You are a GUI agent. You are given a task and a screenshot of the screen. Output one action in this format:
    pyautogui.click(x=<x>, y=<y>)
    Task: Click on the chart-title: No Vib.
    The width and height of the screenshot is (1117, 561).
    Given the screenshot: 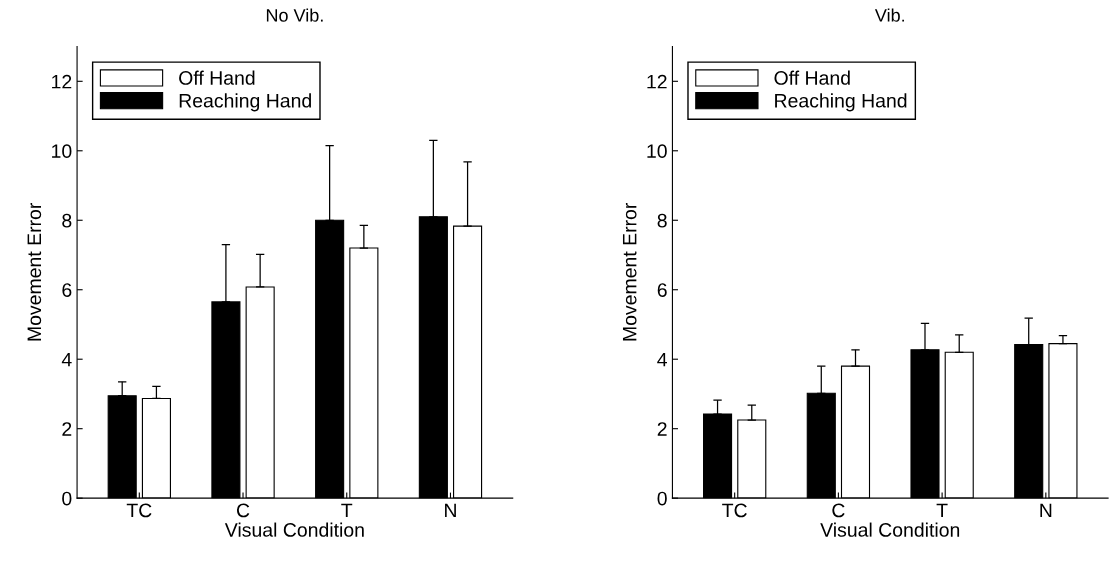 What is the action you would take?
    pyautogui.click(x=294, y=15)
    